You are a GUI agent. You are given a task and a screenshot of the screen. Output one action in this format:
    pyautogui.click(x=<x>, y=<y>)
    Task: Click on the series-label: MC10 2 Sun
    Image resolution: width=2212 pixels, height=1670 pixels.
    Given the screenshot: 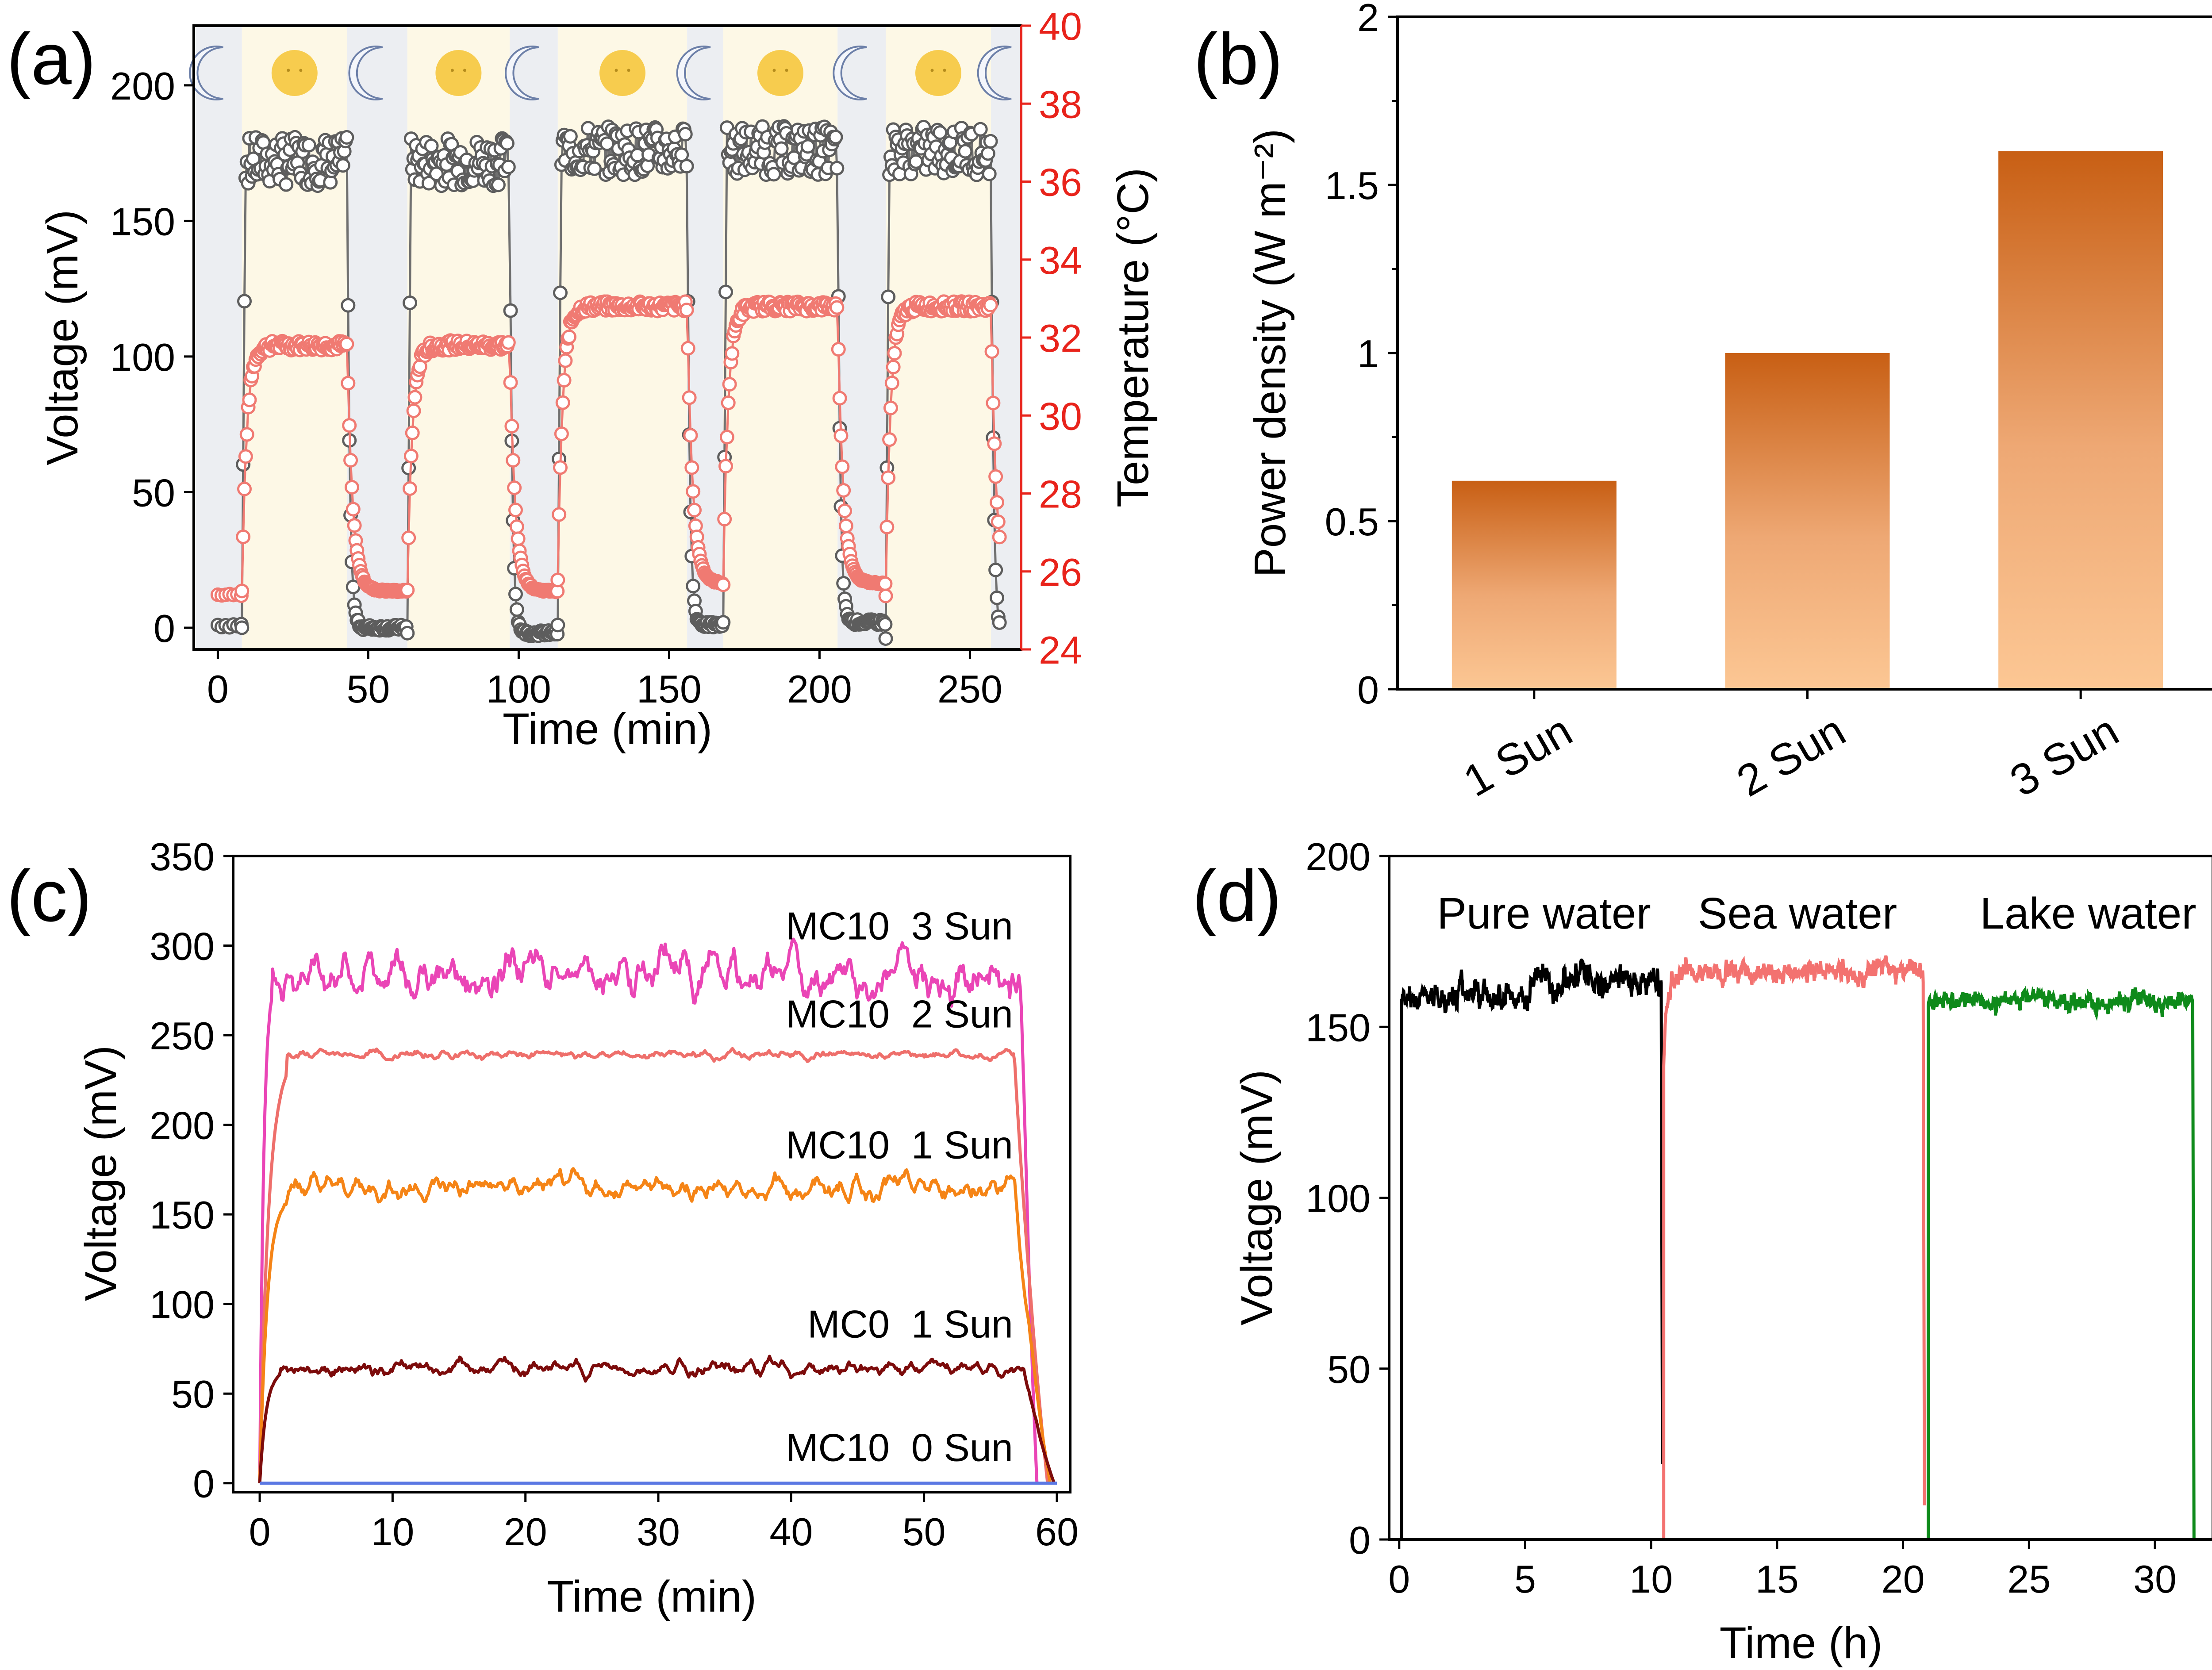 What is the action you would take?
    pyautogui.click(x=900, y=1014)
    